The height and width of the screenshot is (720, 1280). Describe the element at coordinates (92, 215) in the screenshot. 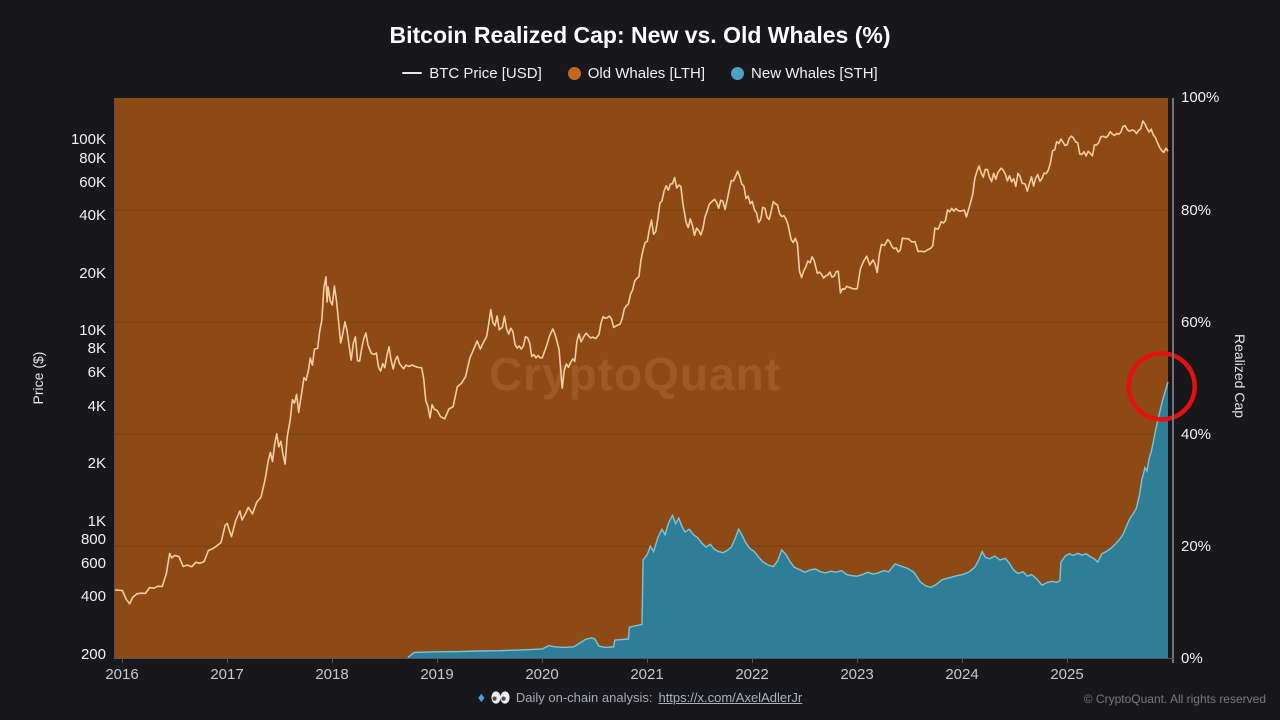

I see `price-tick-label: 40K` at that location.